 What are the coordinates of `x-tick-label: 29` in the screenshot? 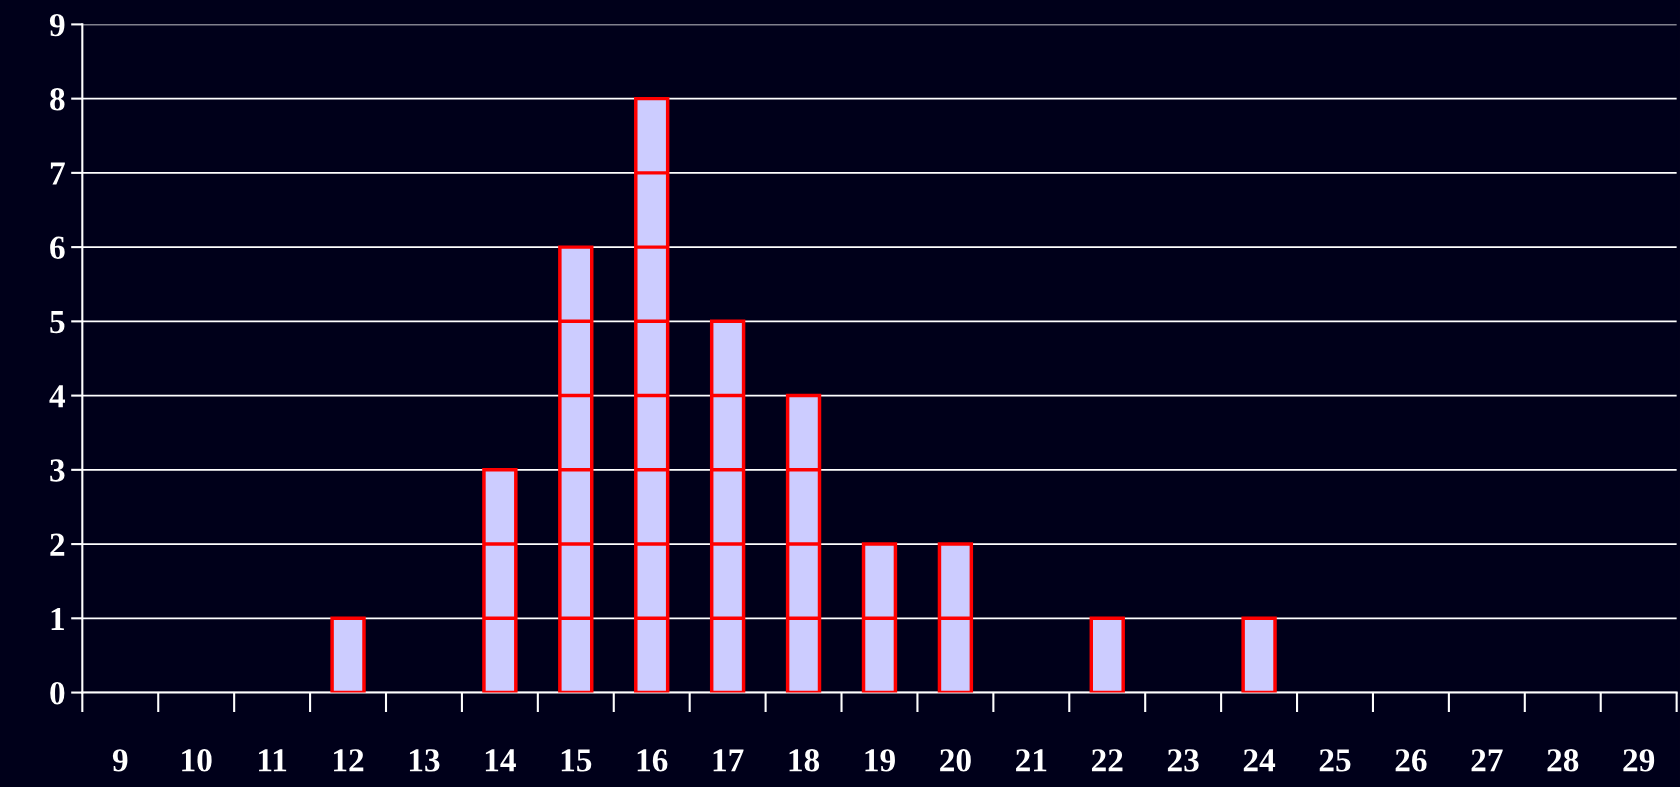 It's located at (1639, 760).